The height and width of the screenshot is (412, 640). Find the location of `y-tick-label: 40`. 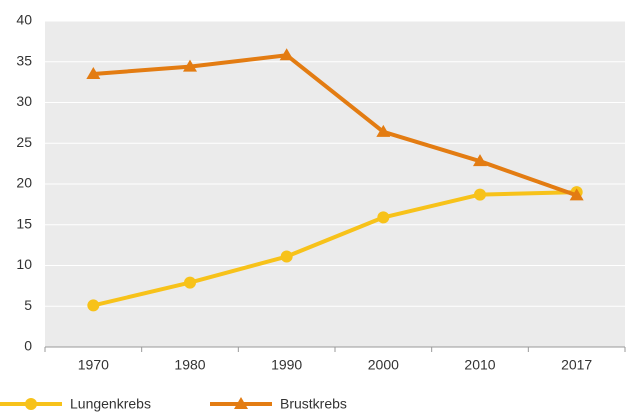

y-tick-label: 40 is located at coordinates (24, 20).